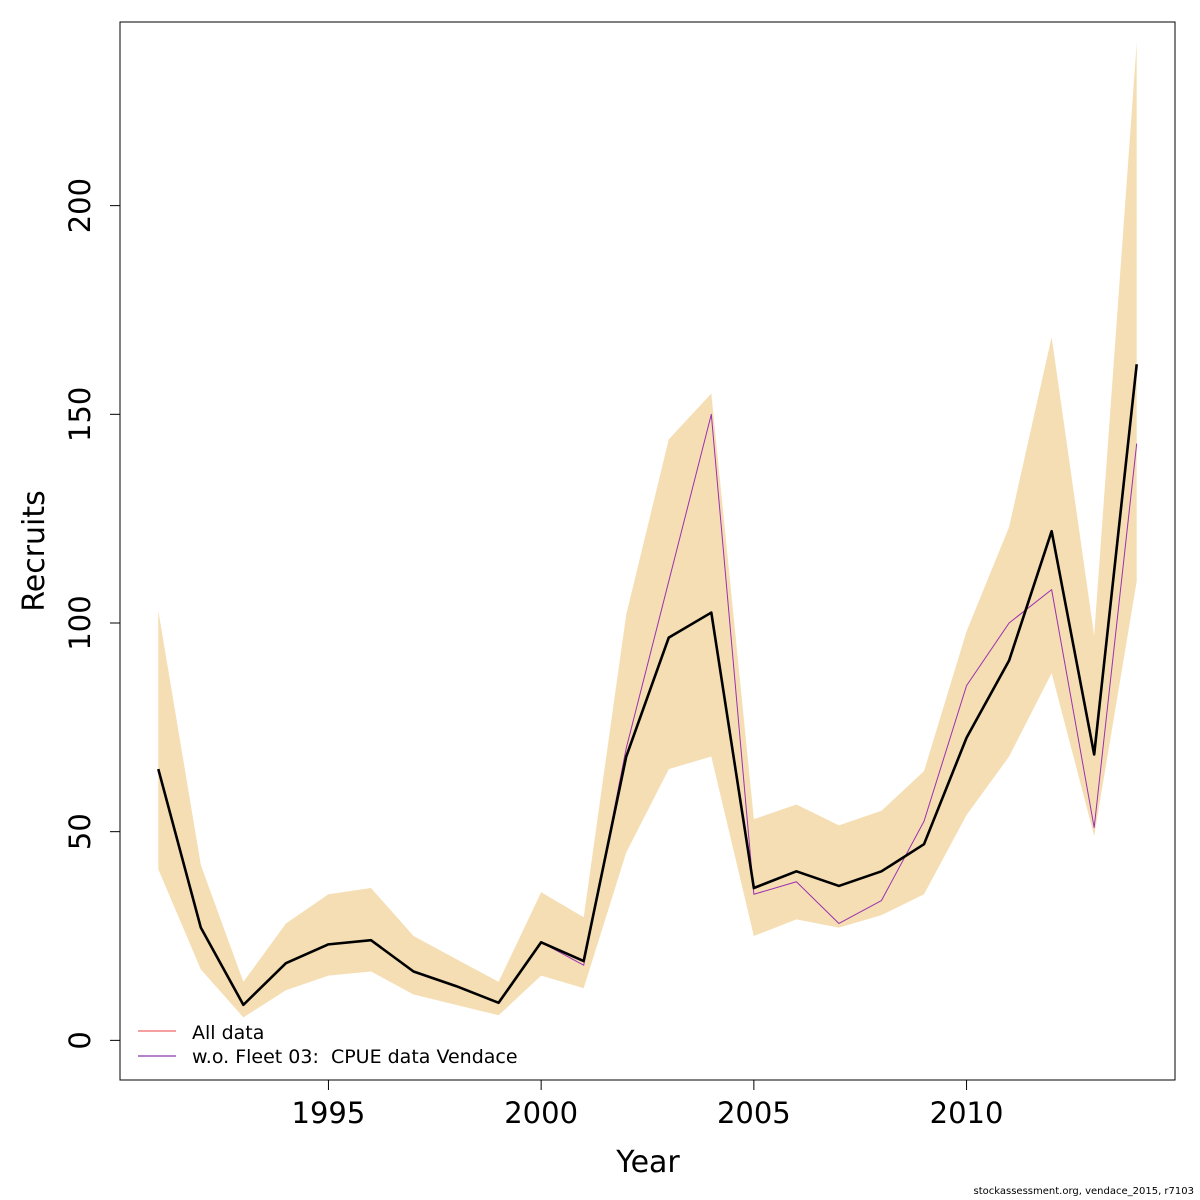 This screenshot has height=1200, width=1200. Describe the element at coordinates (541, 1113) in the screenshot. I see `x-tick-label-2000: 2000` at that location.